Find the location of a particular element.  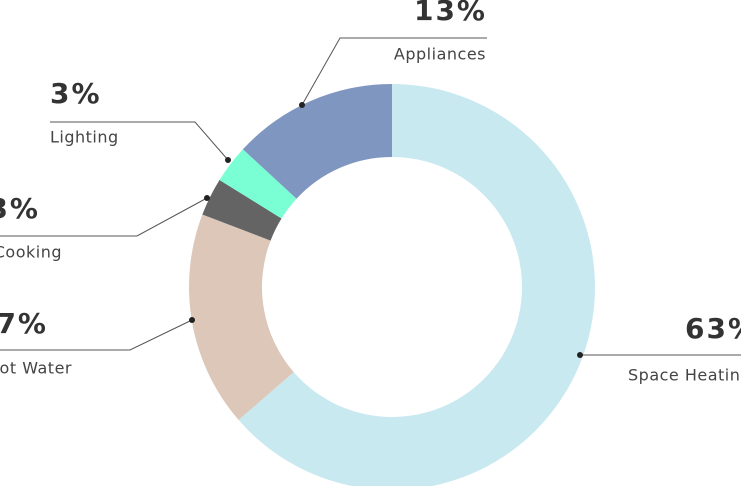

value-label: 63% is located at coordinates (713, 328).